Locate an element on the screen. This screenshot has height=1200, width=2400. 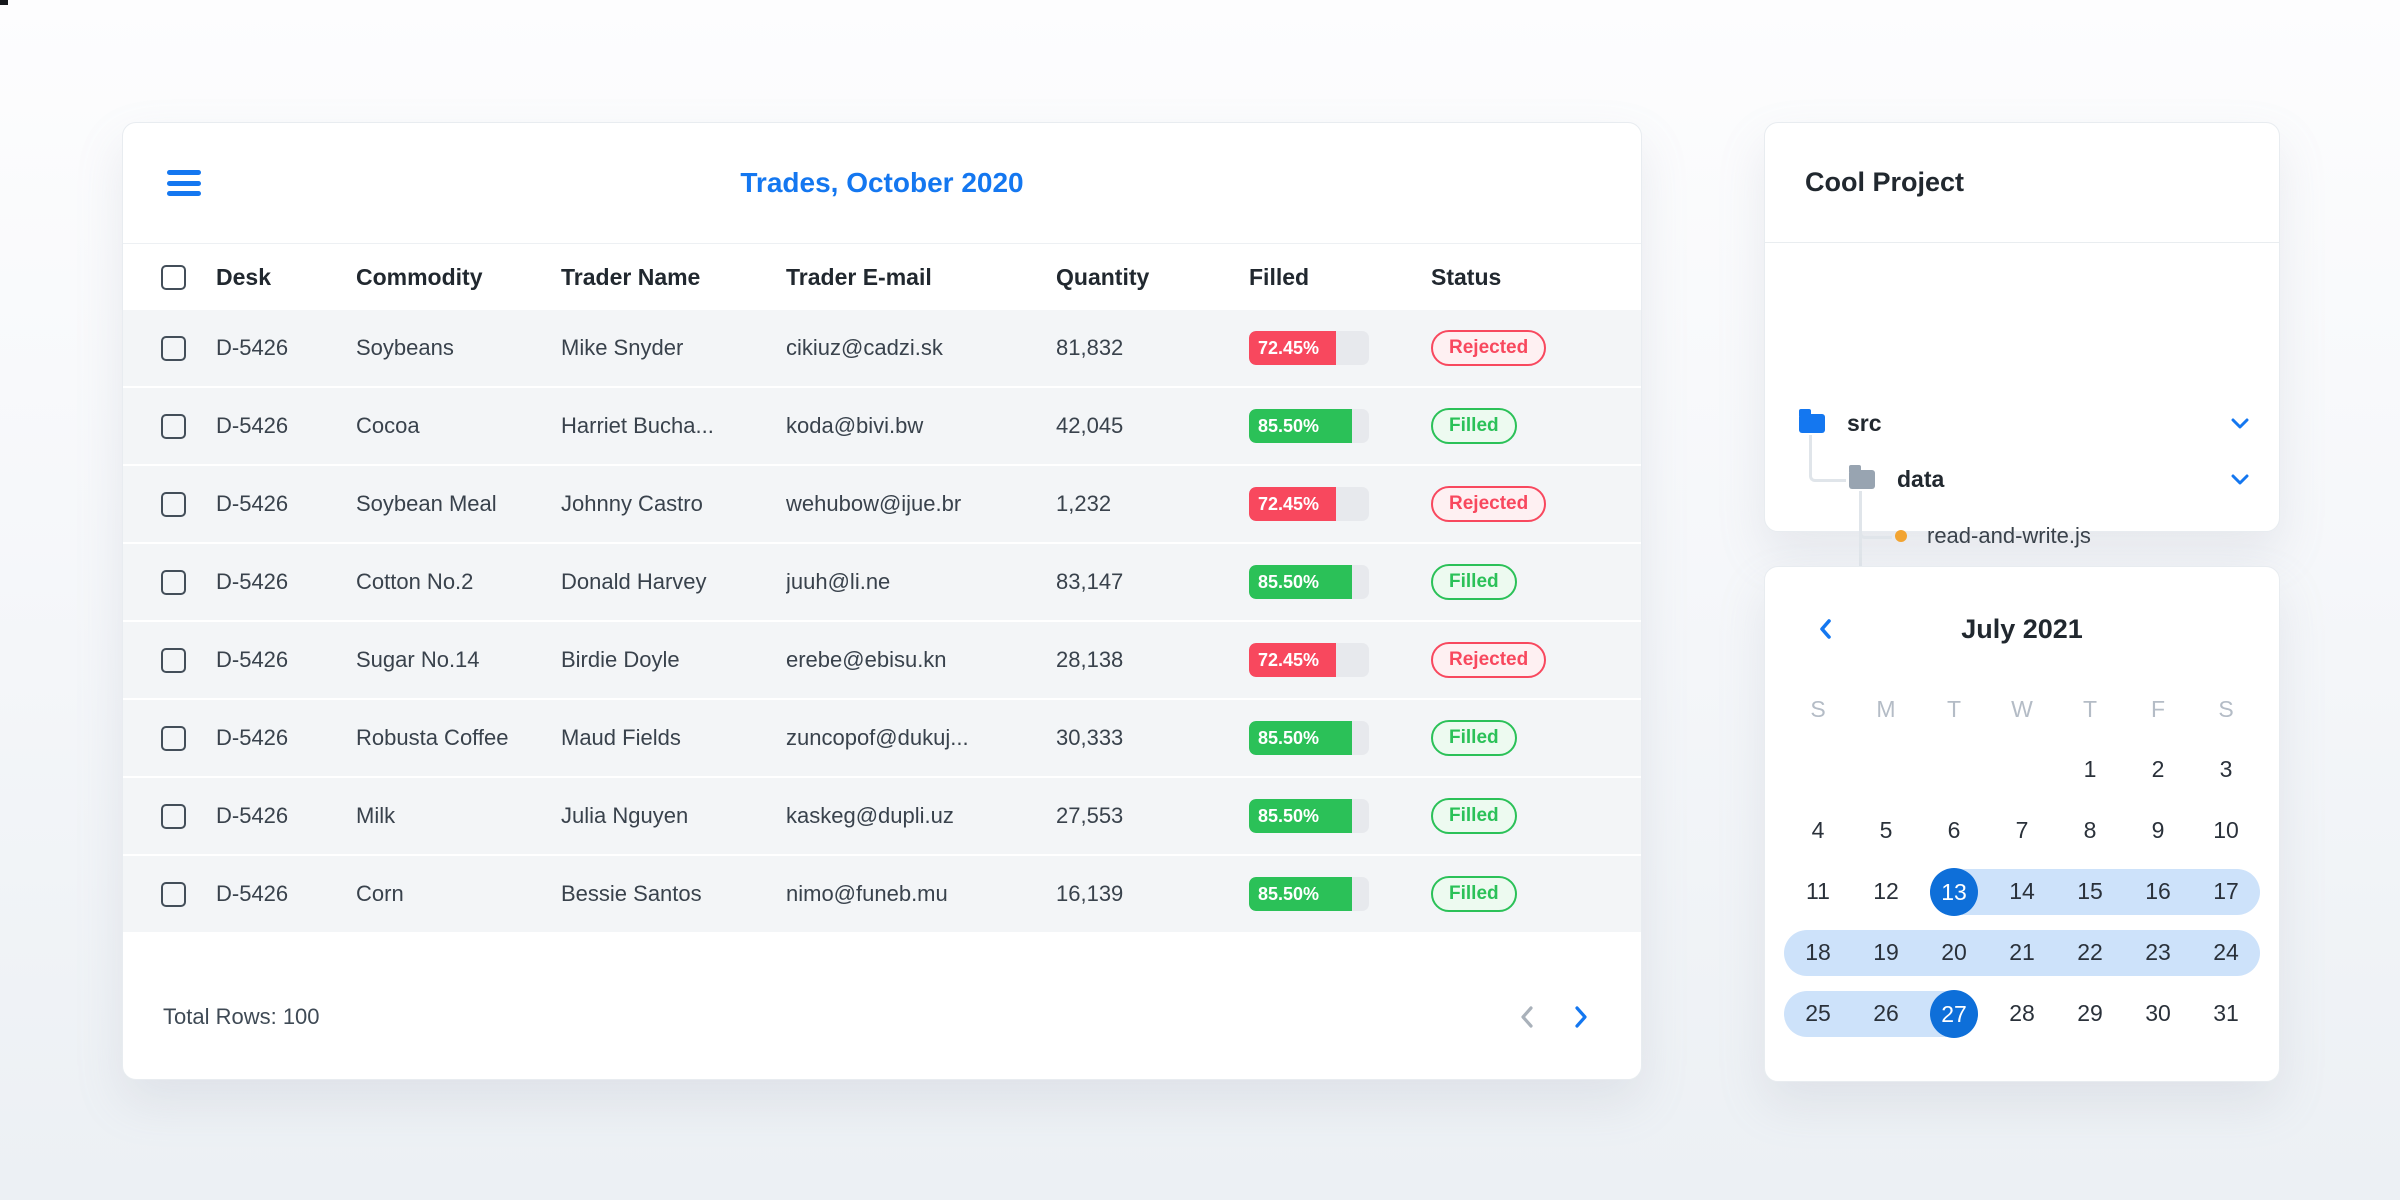
column-header-desk: Desk is located at coordinates (243, 276).